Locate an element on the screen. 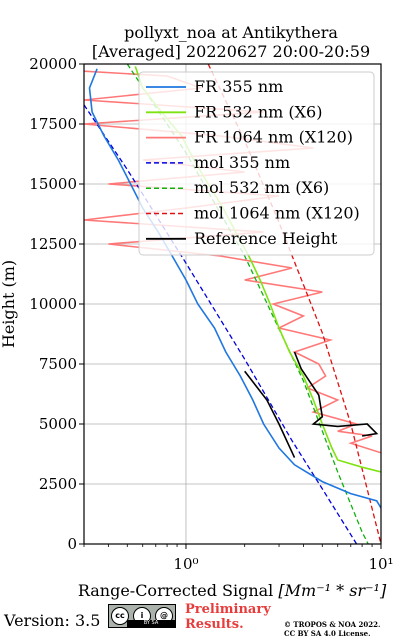  series-reference-height-line is located at coordinates (270, 414).